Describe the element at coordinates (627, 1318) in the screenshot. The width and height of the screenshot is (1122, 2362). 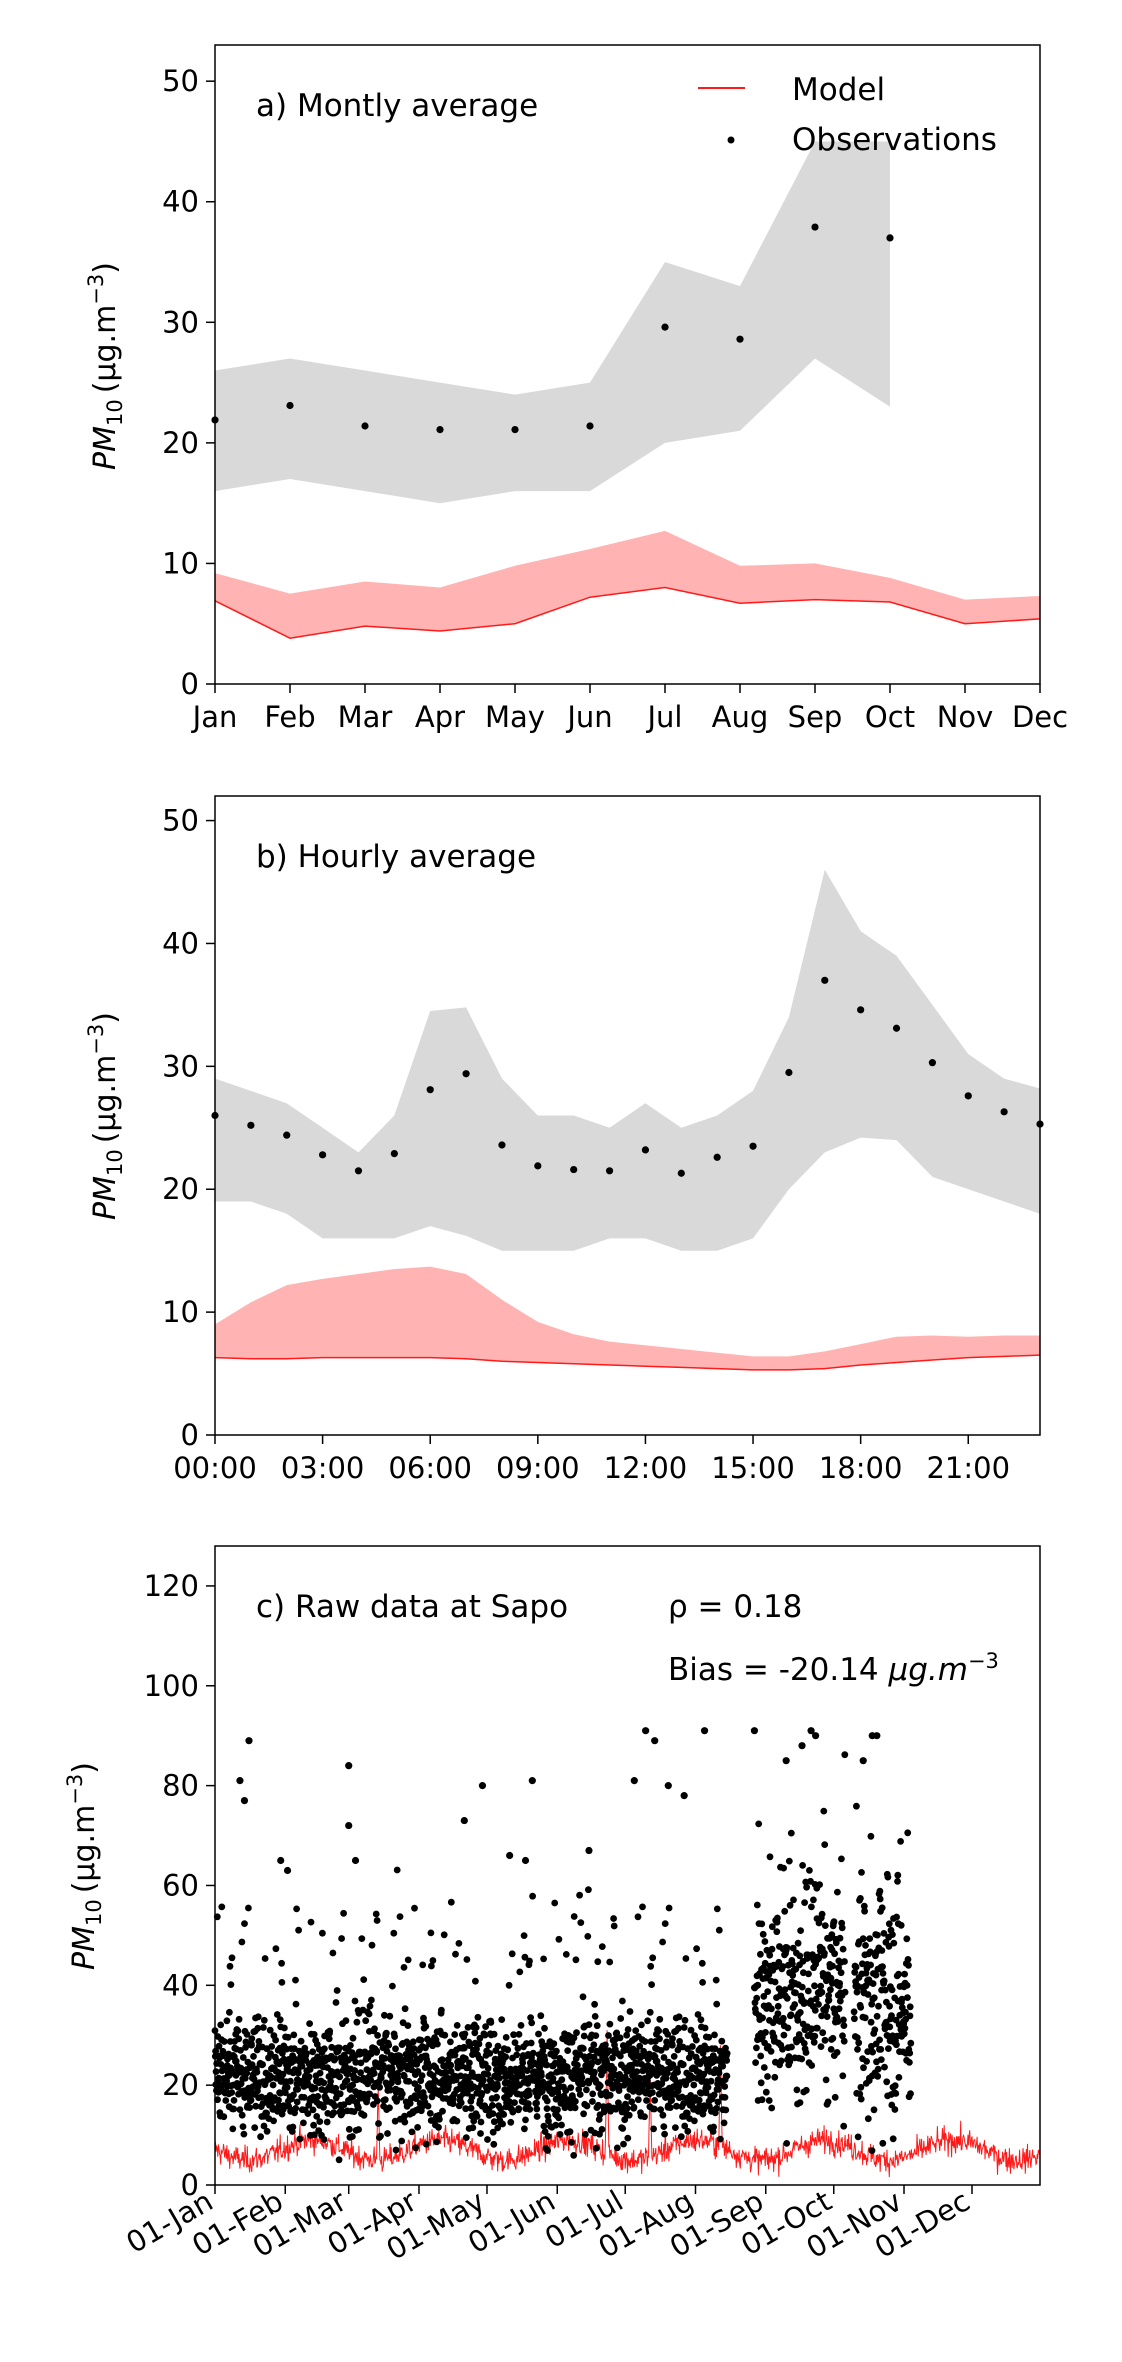
I see `panel-b-model-band` at that location.